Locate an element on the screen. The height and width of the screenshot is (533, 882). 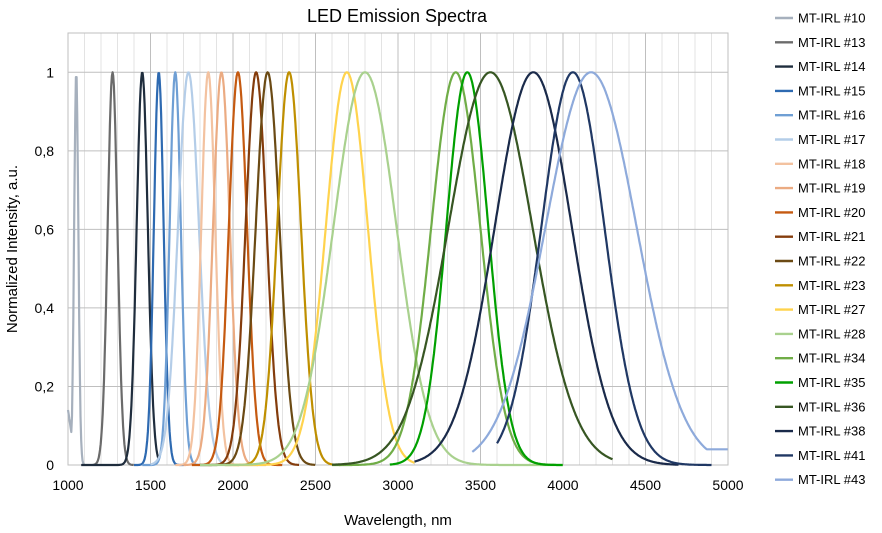
y-axis-title: Normalized Intensity, a.u. is located at coordinates (12, 249).